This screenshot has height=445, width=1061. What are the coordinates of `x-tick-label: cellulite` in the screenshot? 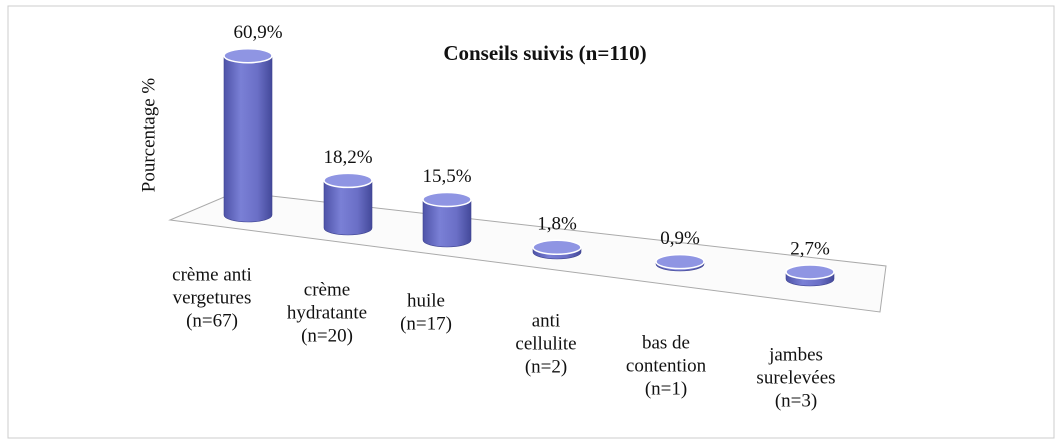 It's located at (545, 343).